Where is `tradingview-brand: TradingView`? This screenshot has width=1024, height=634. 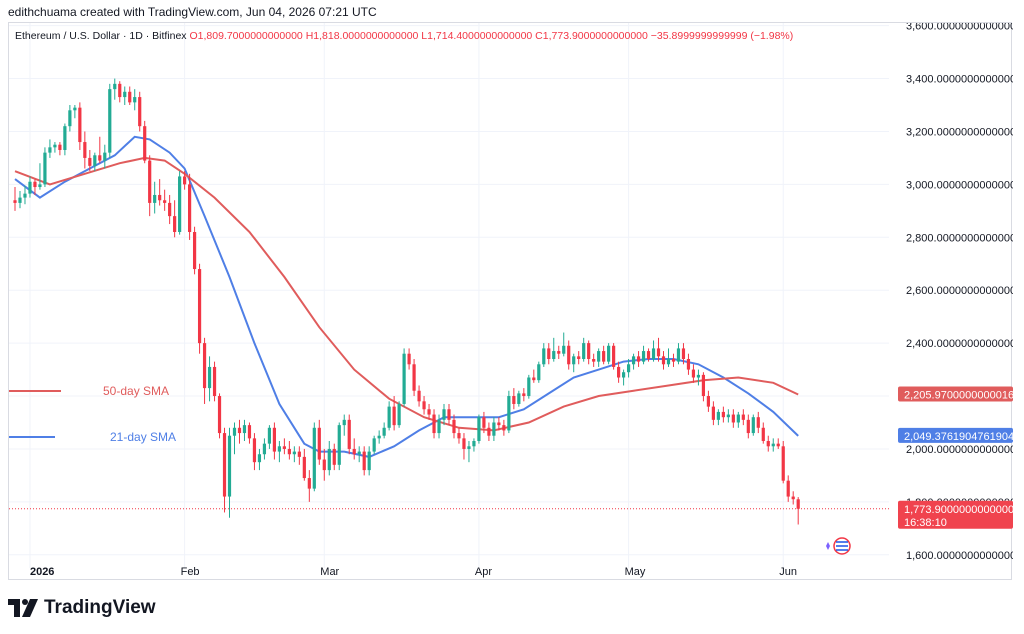
tradingview-brand: TradingView is located at coordinates (82, 608).